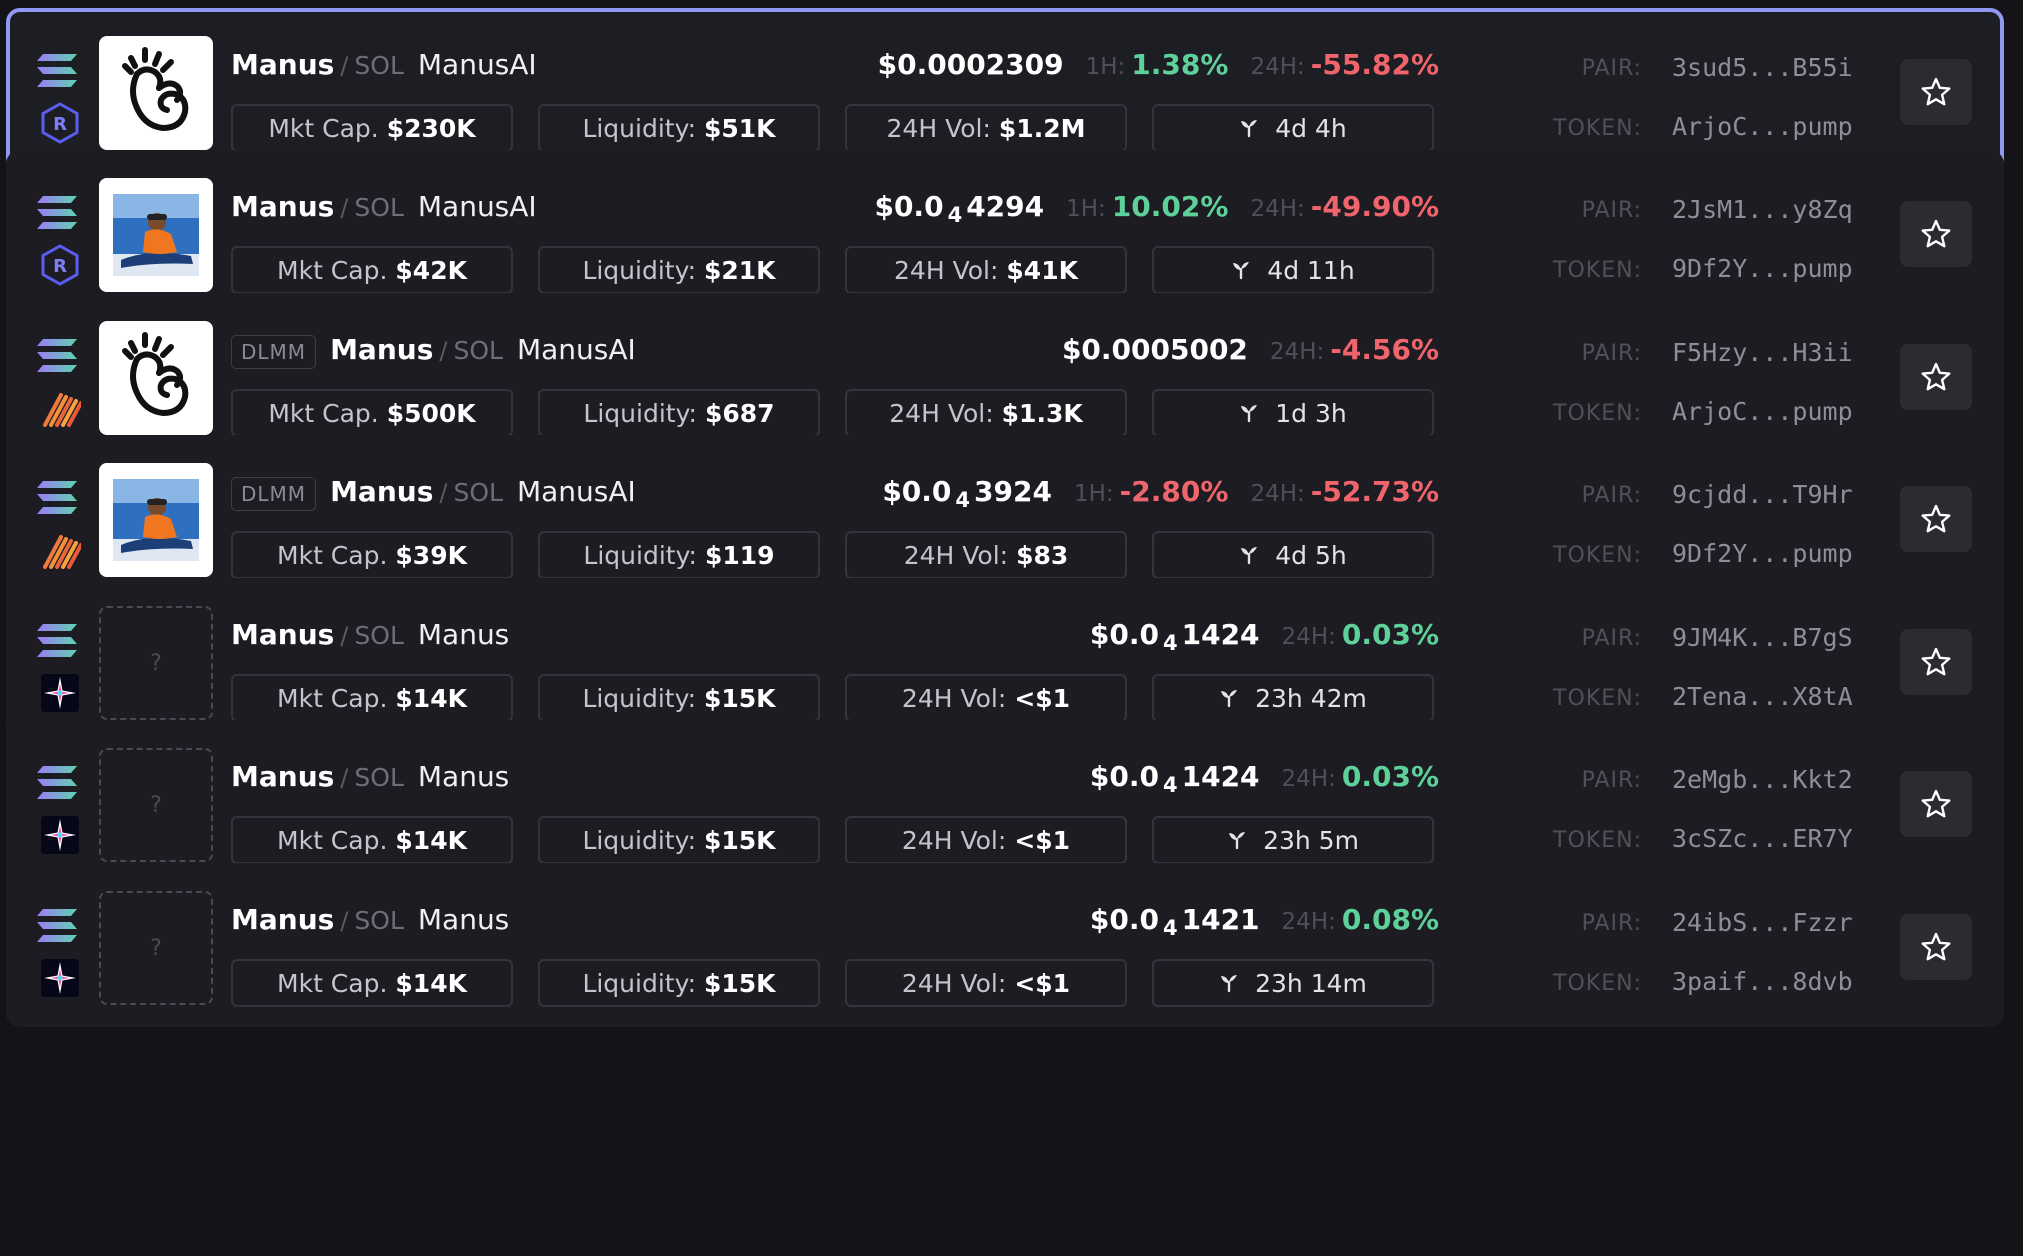 The width and height of the screenshot is (2023, 1256). What do you see at coordinates (959, 208) in the screenshot?
I see `price: $0.0 4 4294` at bounding box center [959, 208].